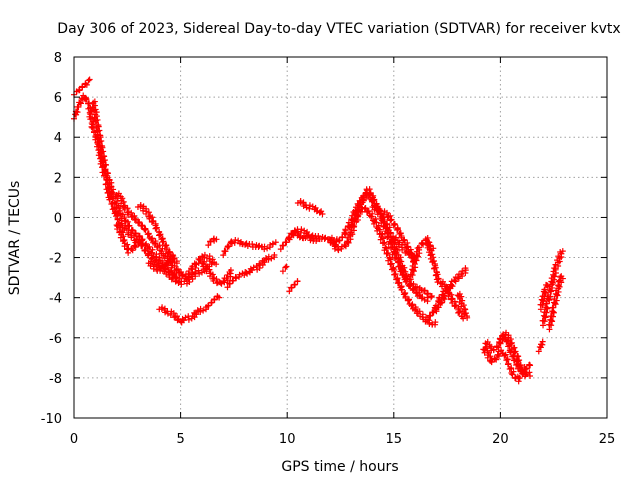 This screenshot has height=480, width=640. Describe the element at coordinates (251, 271) in the screenshot. I see `series-trace-l` at that location.